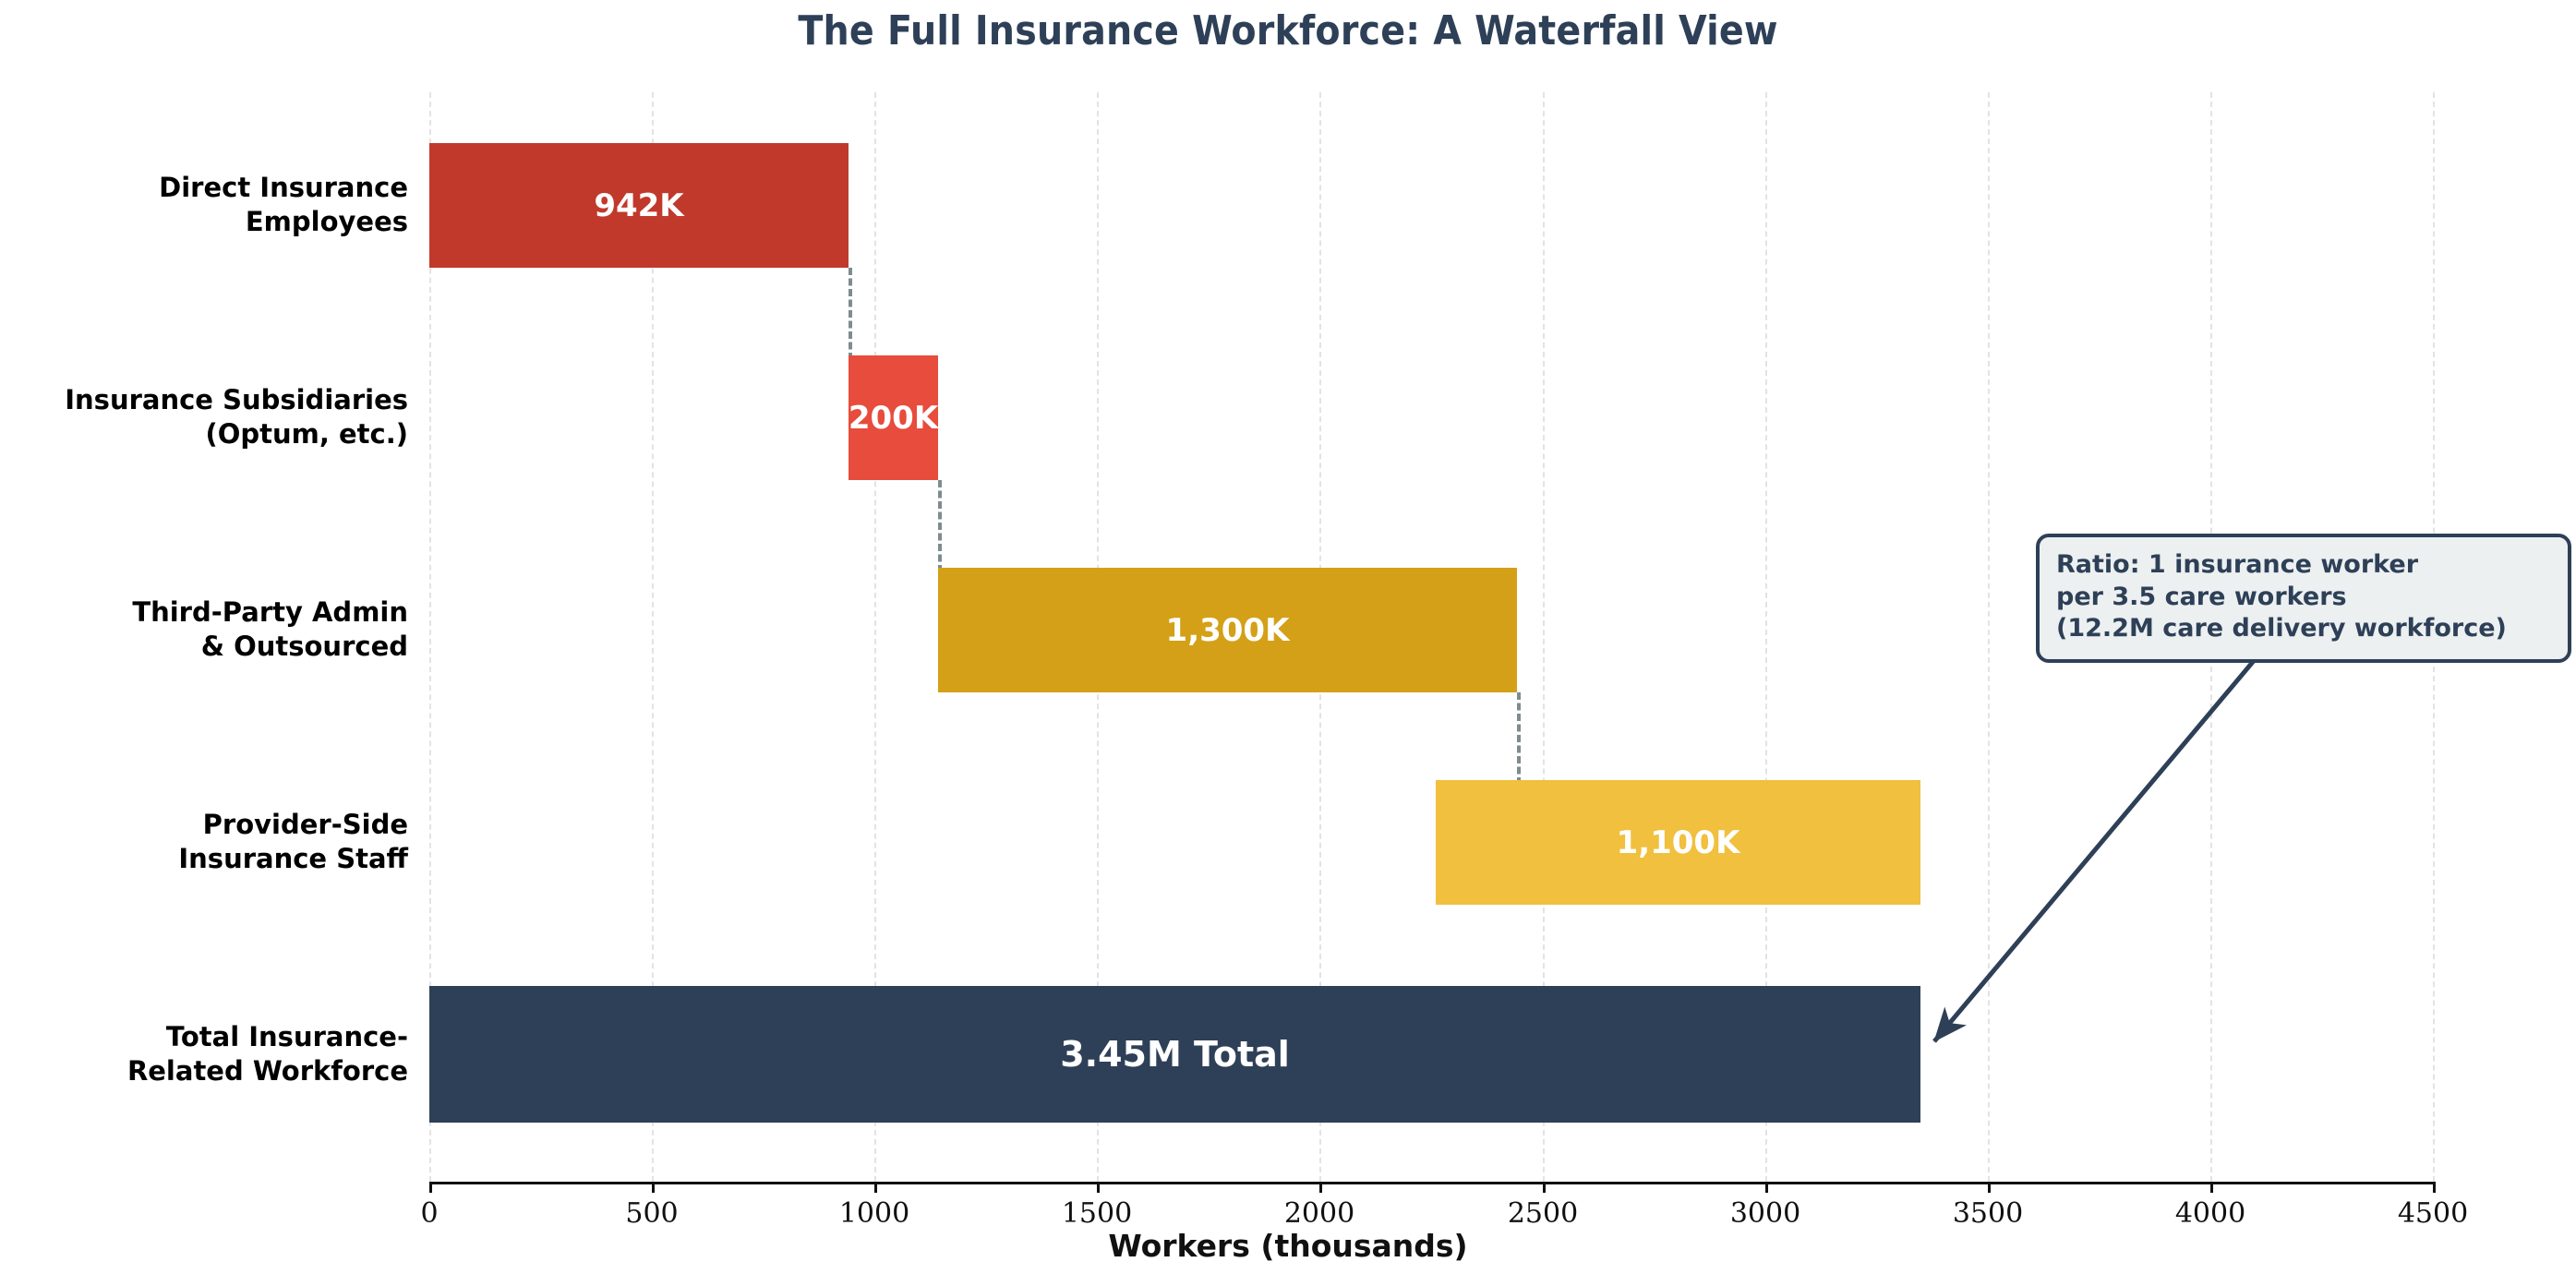  I want to click on category-label-total-insurance-workforce: Total Insurance- Related Workforce, so click(267, 1053).